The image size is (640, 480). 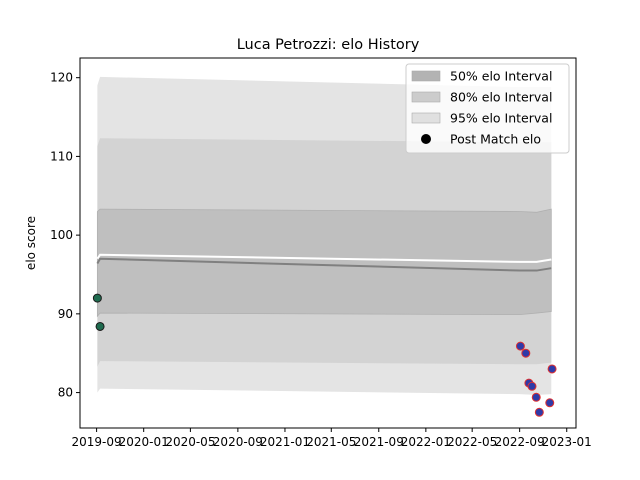 What do you see at coordinates (238, 442) in the screenshot?
I see `x-tick-label-2020-09: 2020-09` at bounding box center [238, 442].